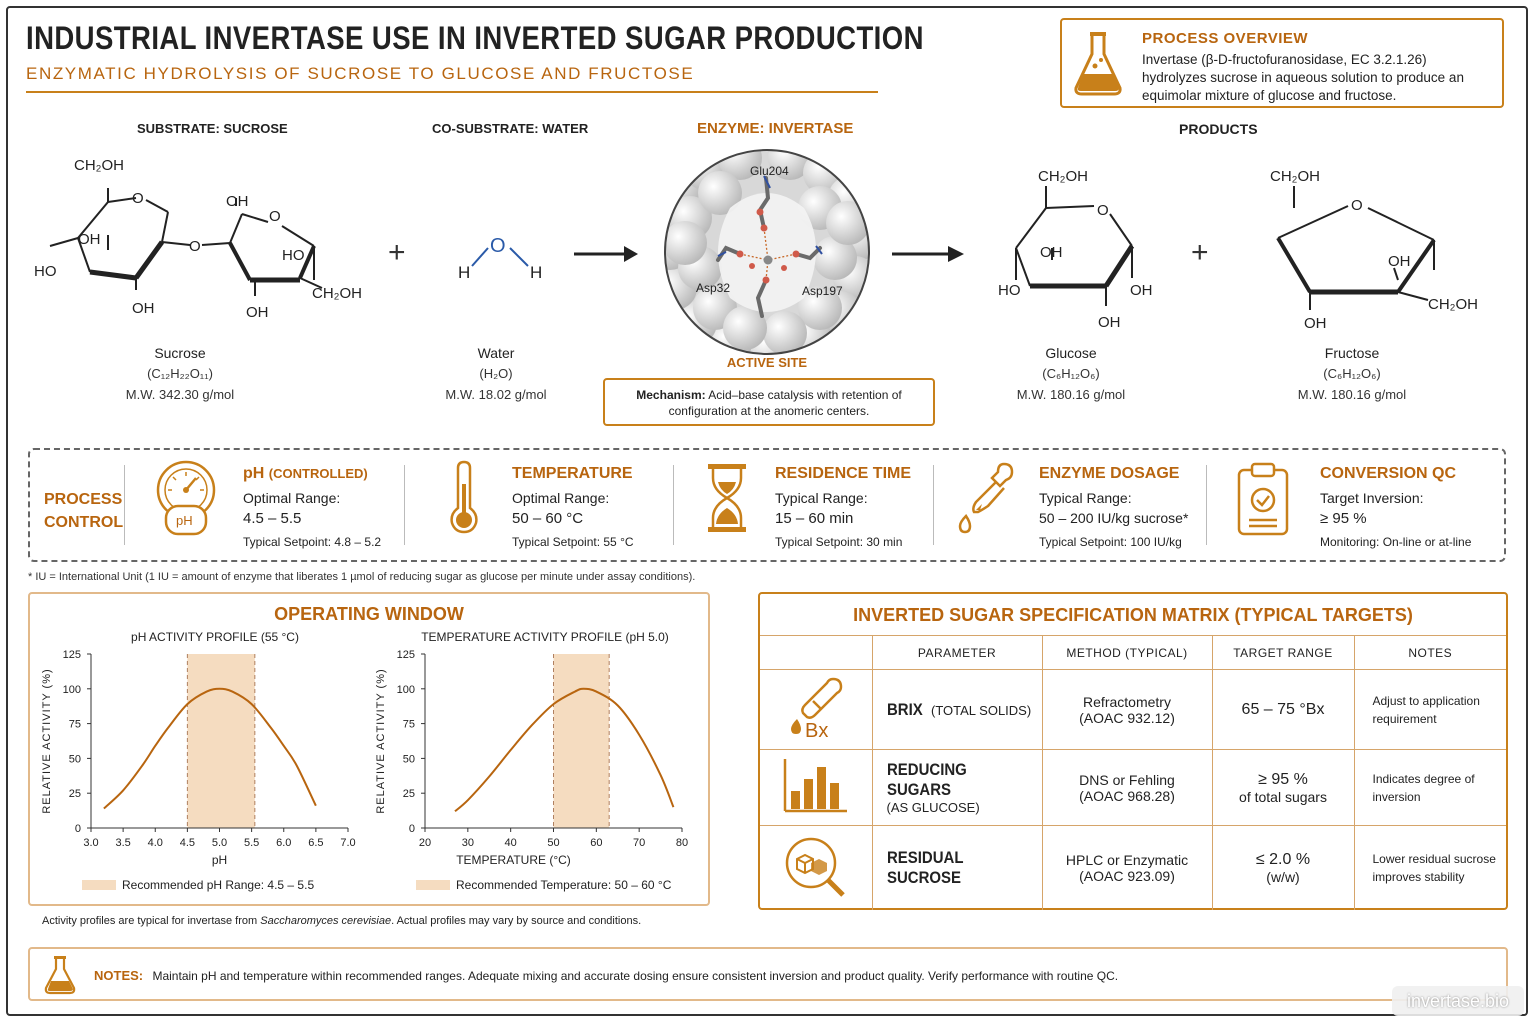 The image size is (1536, 1024). Describe the element at coordinates (369, 614) in the screenshot. I see `operating-window-title: OPERATING WINDOW` at that location.